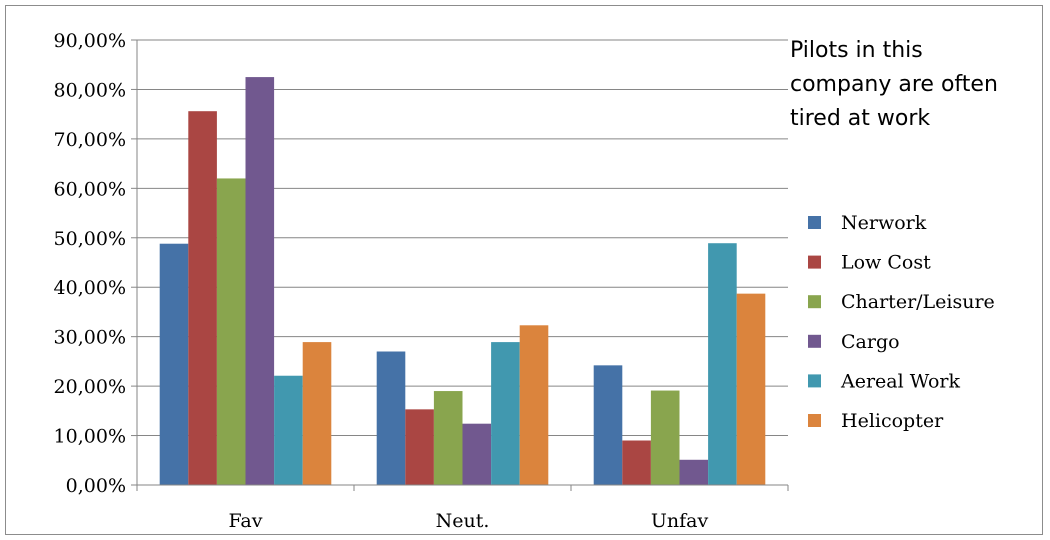  I want to click on x-tick-labels: Fav Neut. Unfav, so click(469, 521).